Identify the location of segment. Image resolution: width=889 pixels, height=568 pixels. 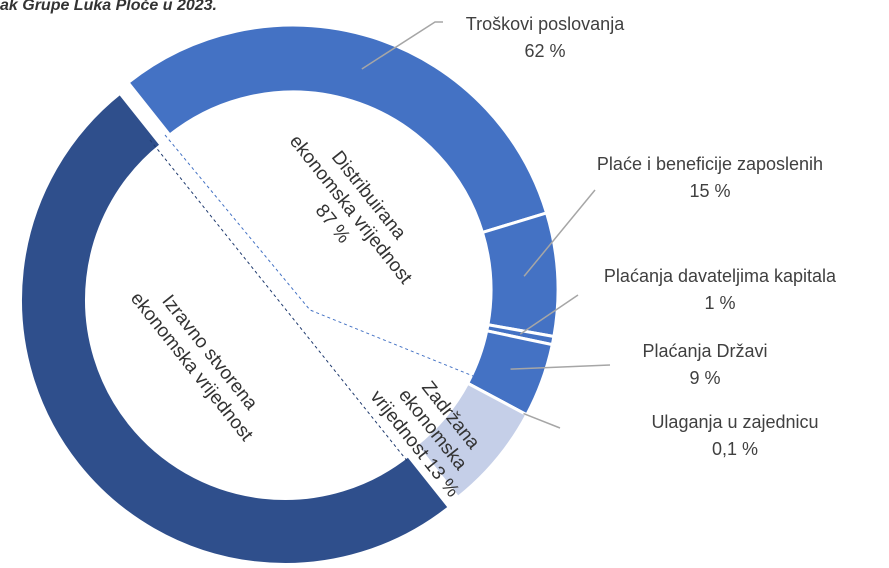
(520, 275).